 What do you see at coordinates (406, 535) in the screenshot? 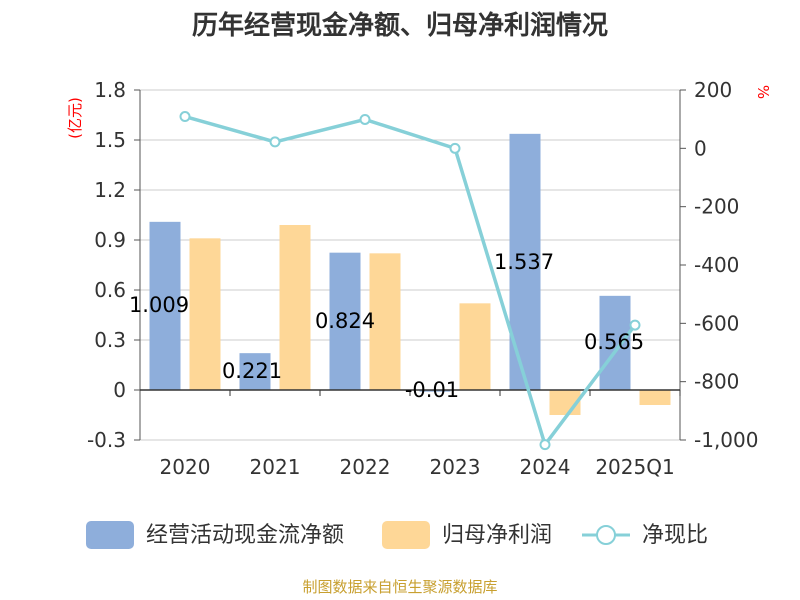
I see `legend-swatch-profit` at bounding box center [406, 535].